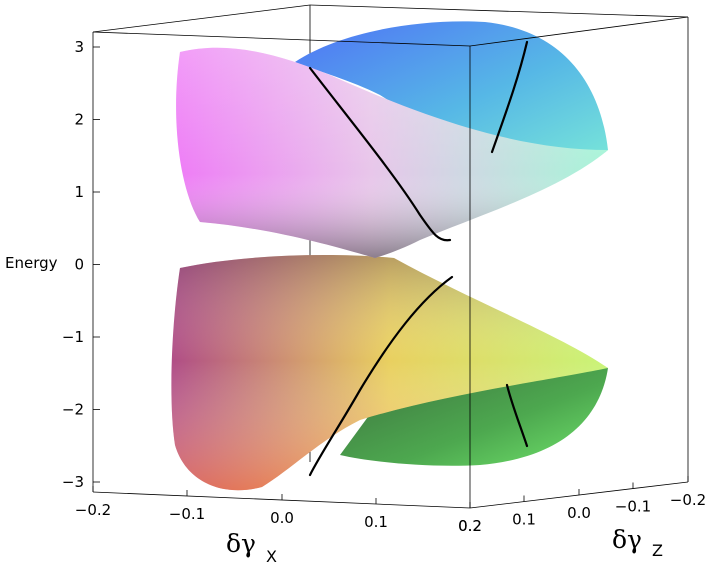 The image size is (712, 568). What do you see at coordinates (79, 120) in the screenshot?
I see `z-tick-label: 2` at bounding box center [79, 120].